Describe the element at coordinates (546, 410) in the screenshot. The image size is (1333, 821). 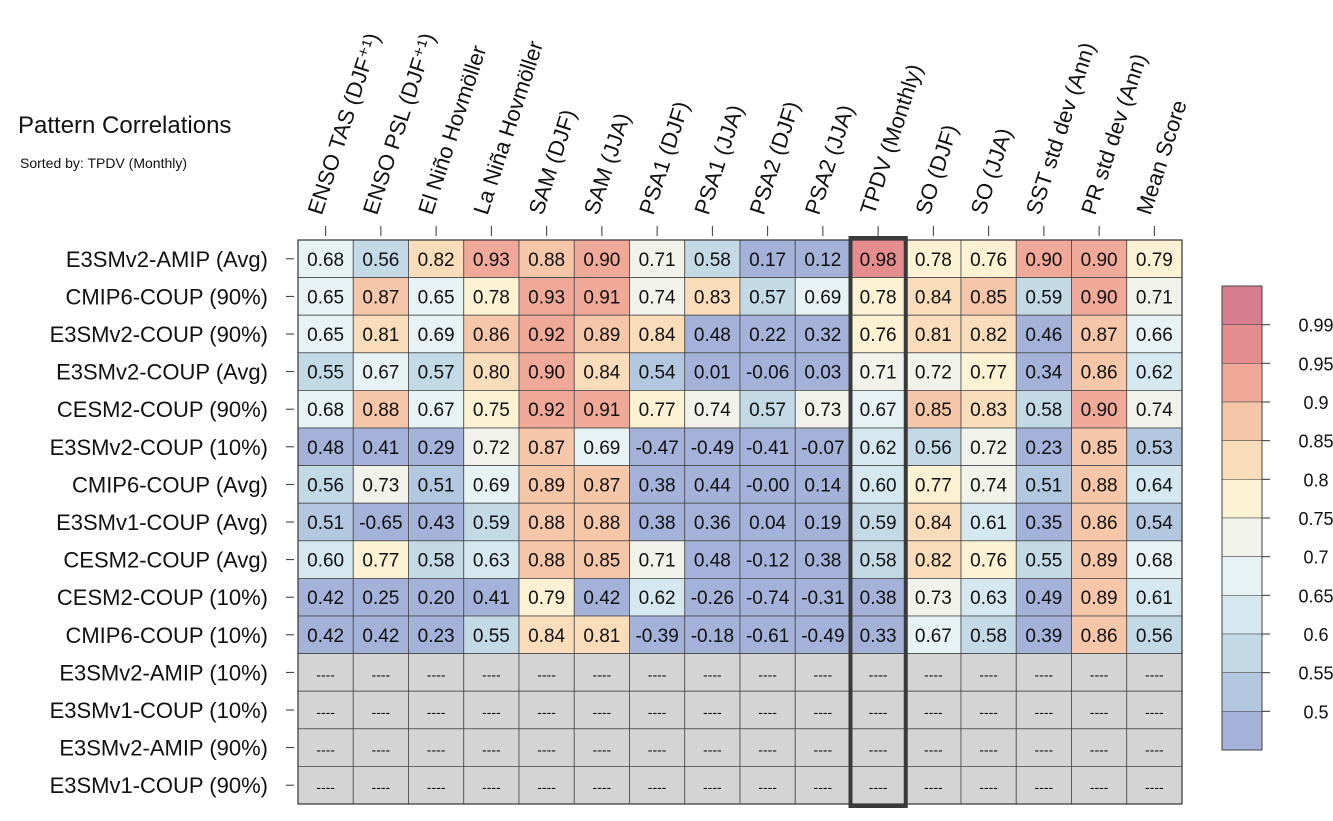
I see `cell-value-label: 0.92` at that location.